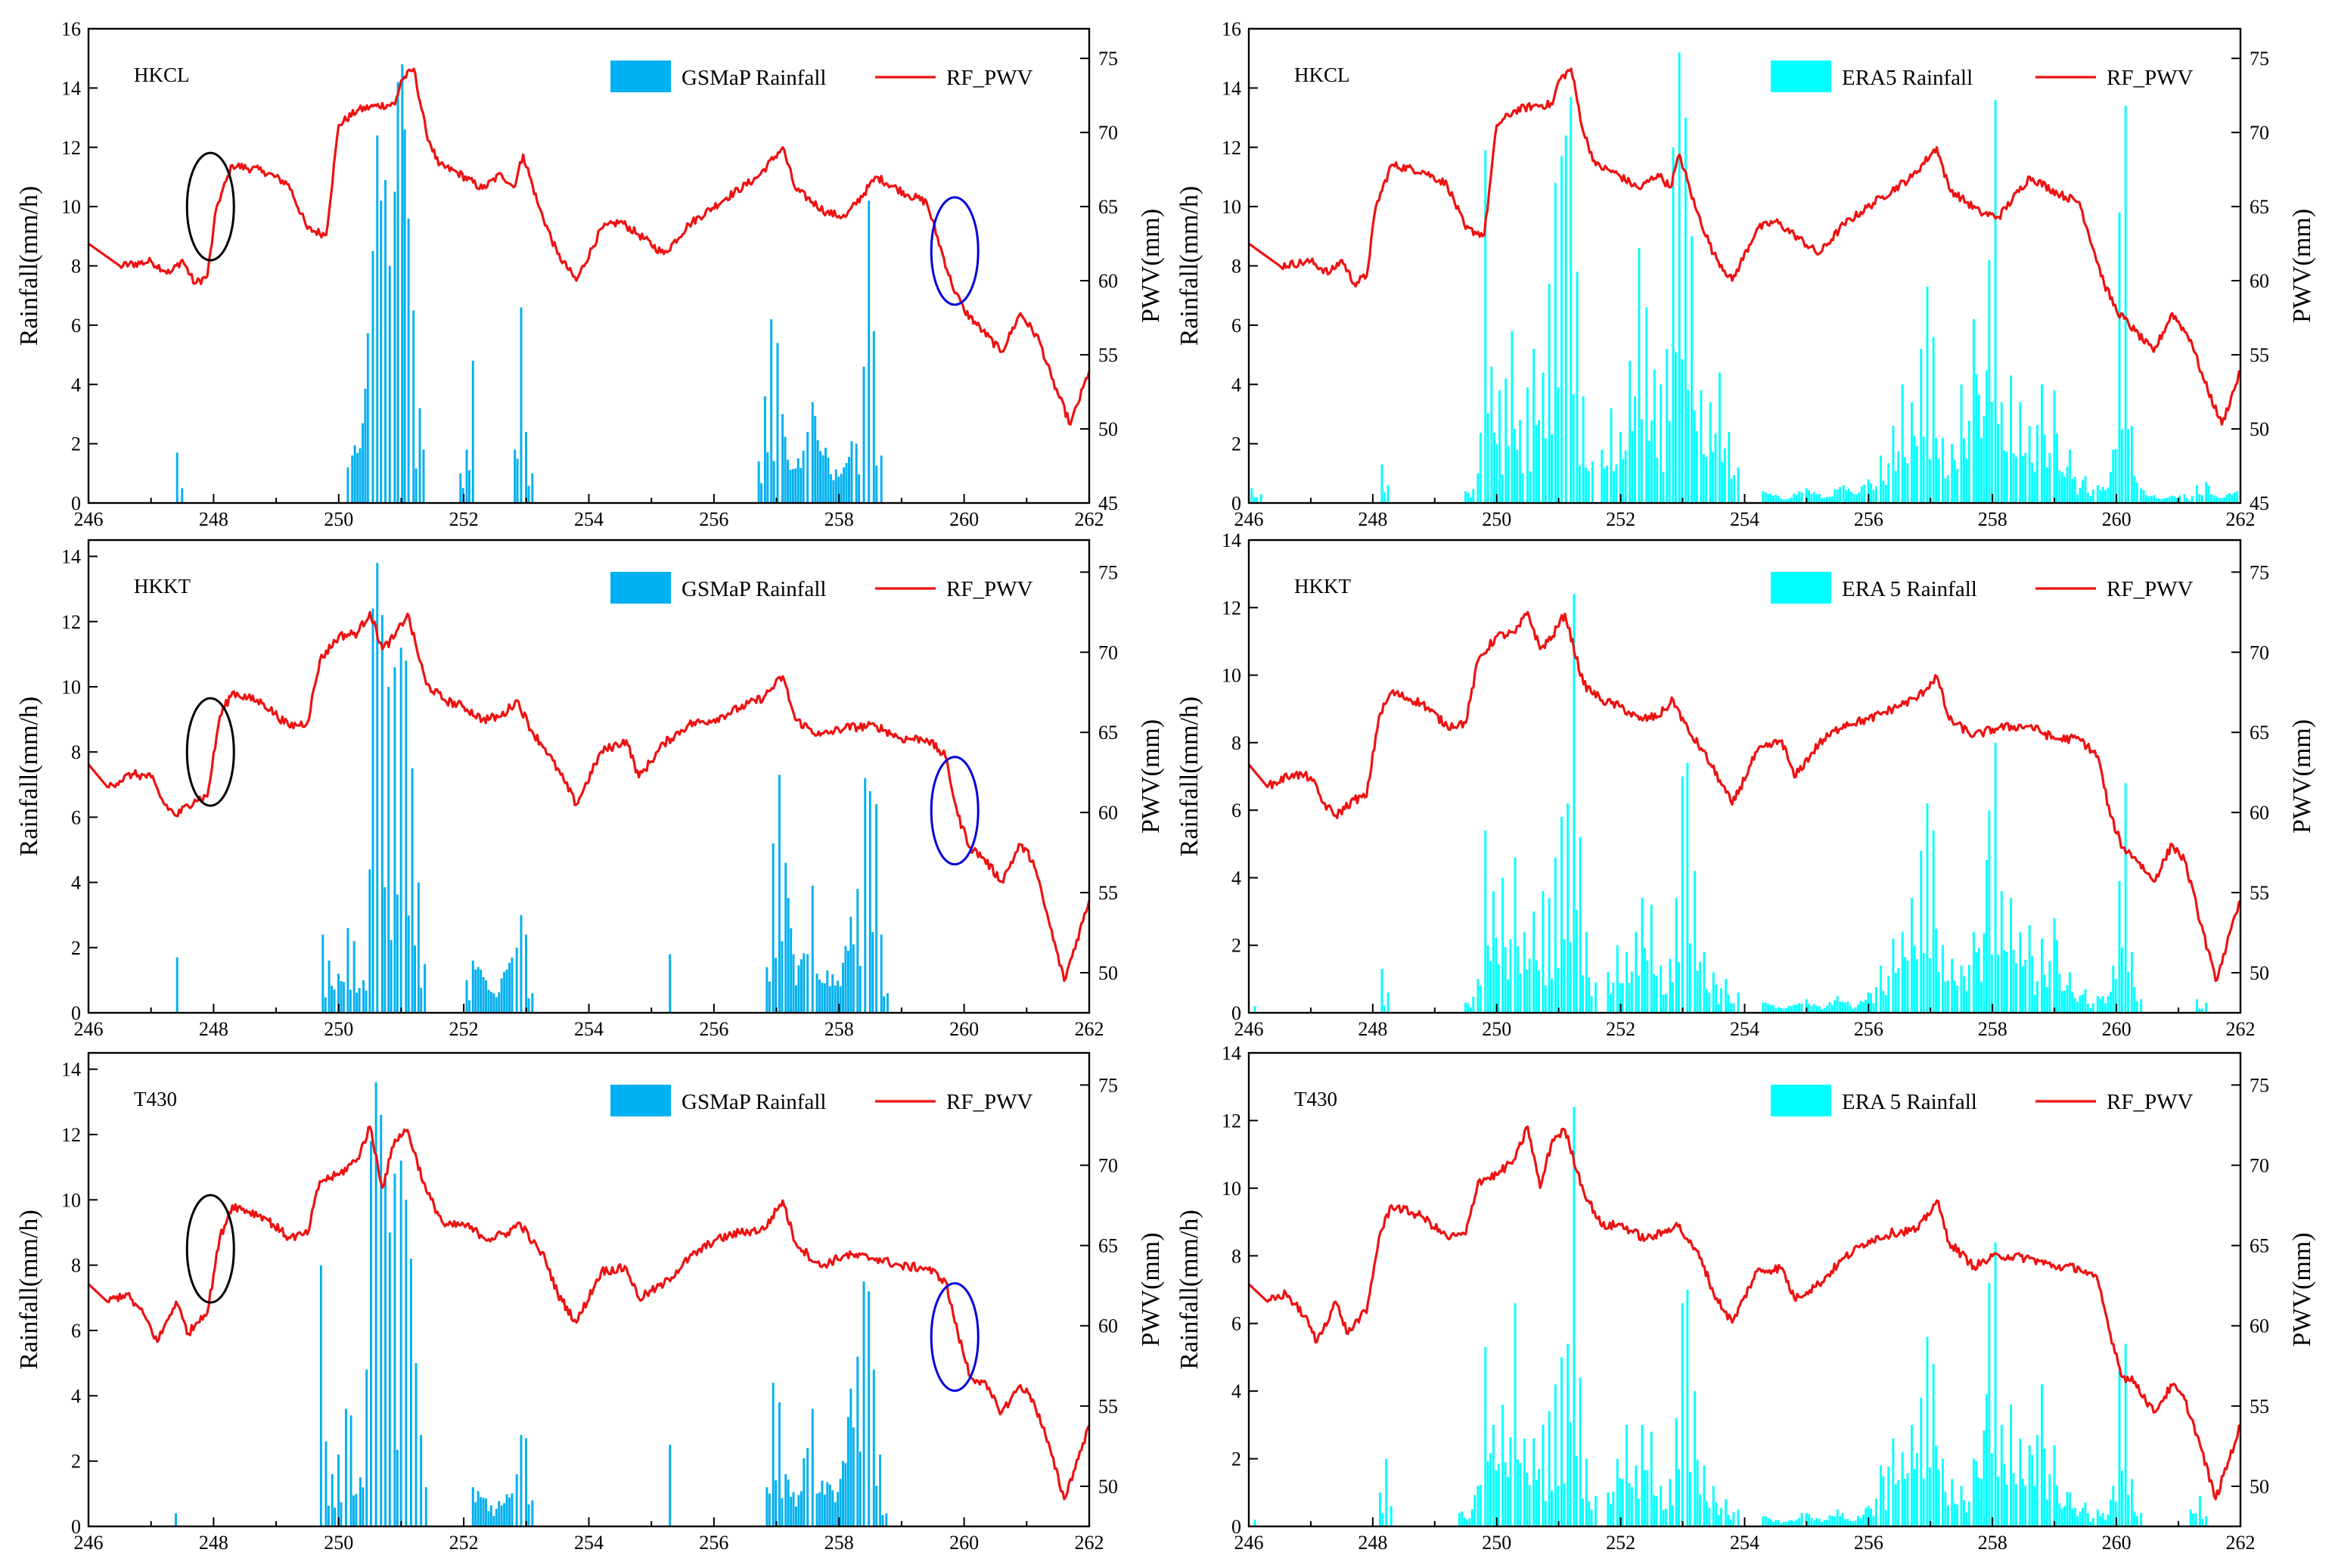 The height and width of the screenshot is (1568, 2335). What do you see at coordinates (1151, 266) in the screenshot?
I see `y-axis-right-title: PWV(mm)` at bounding box center [1151, 266].